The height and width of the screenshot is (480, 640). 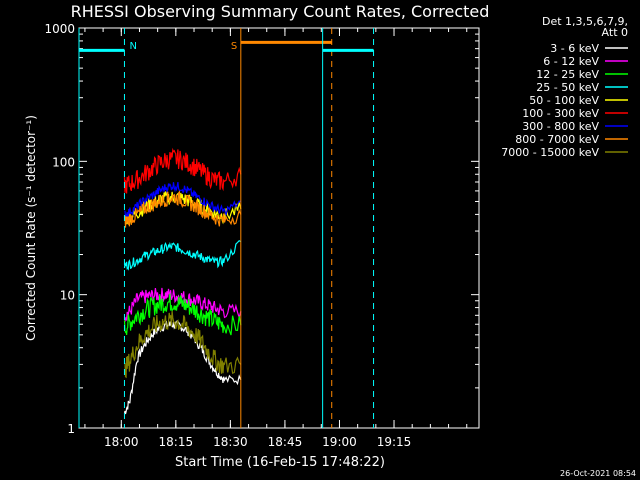 I want to click on legend-label-0: 3 - 6 keV, so click(x=574, y=48).